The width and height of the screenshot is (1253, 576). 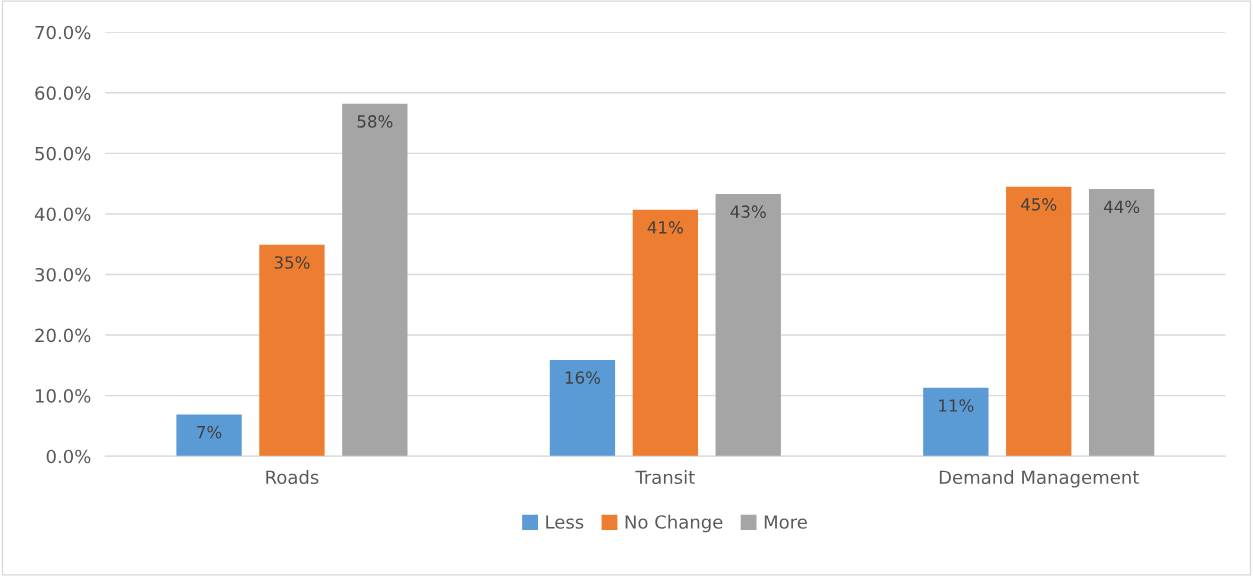 What do you see at coordinates (63, 274) in the screenshot?
I see `y-tick-label: 30.0%` at bounding box center [63, 274].